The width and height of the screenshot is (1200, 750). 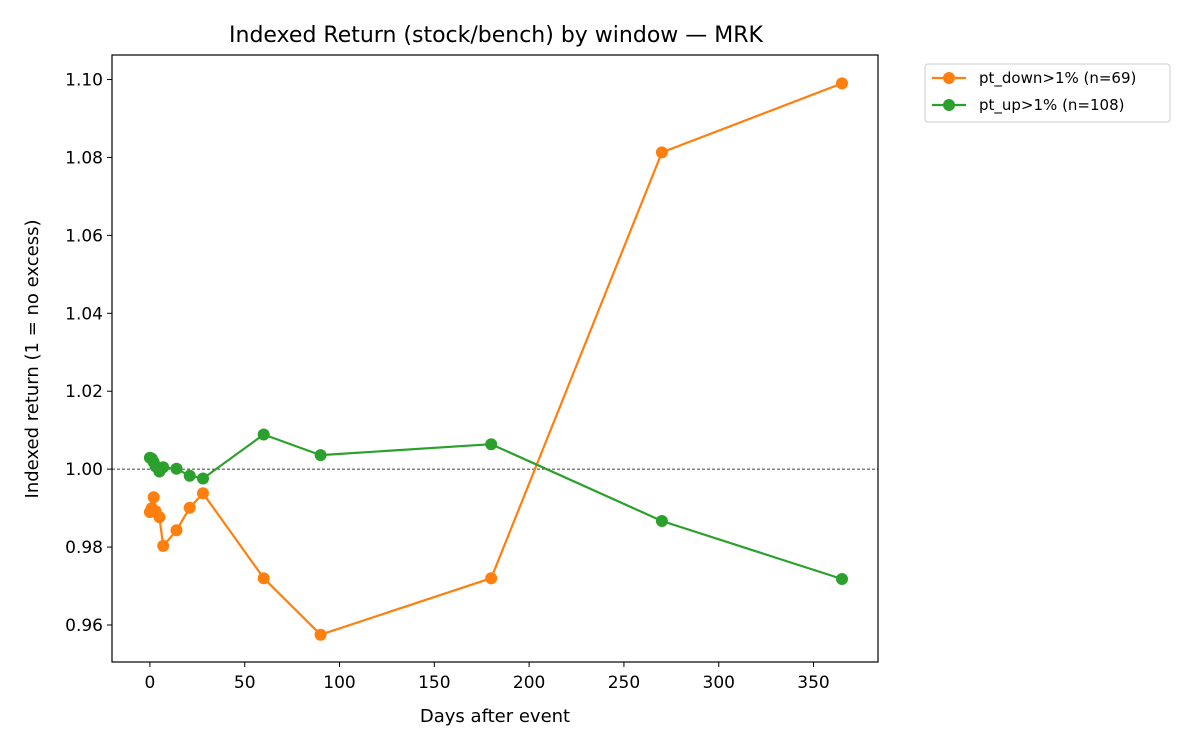 I want to click on legend-item: pt_up>1% (n=108), so click(x=1028, y=105).